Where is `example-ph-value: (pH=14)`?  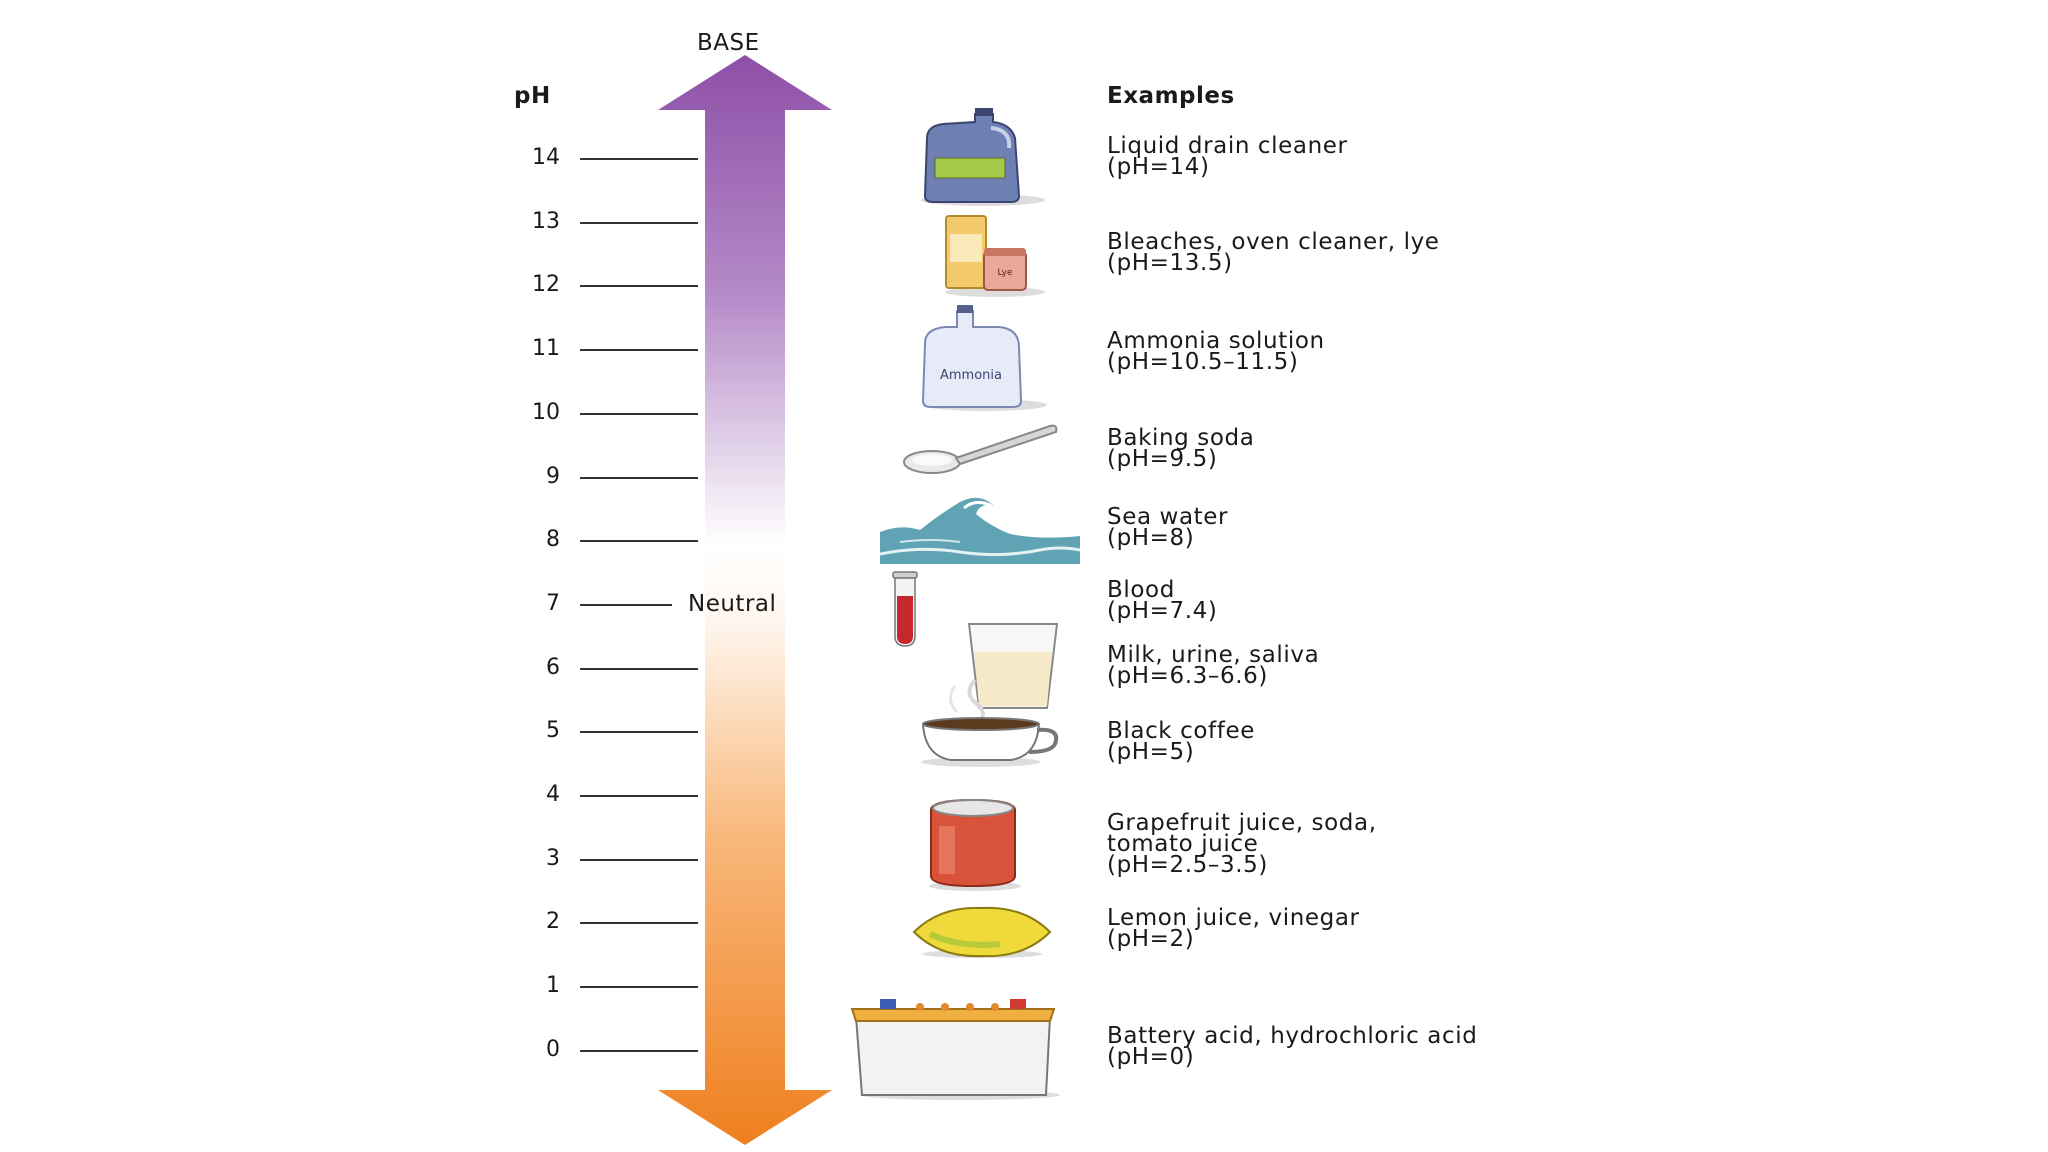 example-ph-value: (pH=14) is located at coordinates (1158, 167).